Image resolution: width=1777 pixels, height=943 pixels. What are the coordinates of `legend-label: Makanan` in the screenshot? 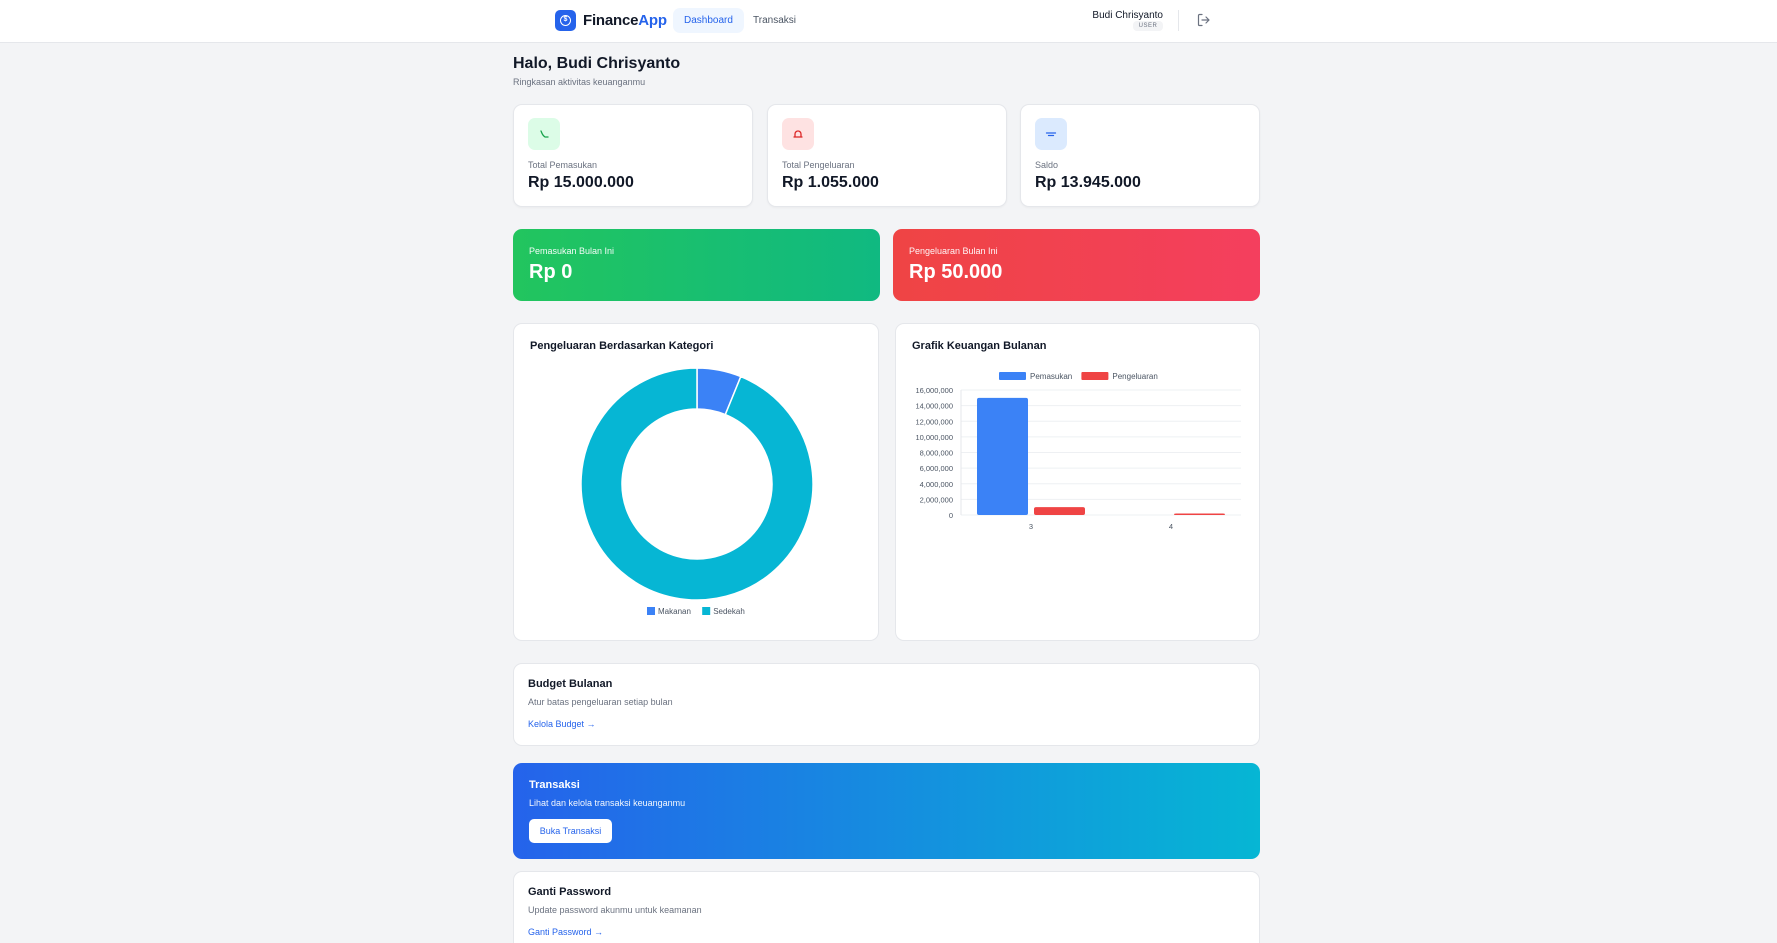 It's located at (674, 611).